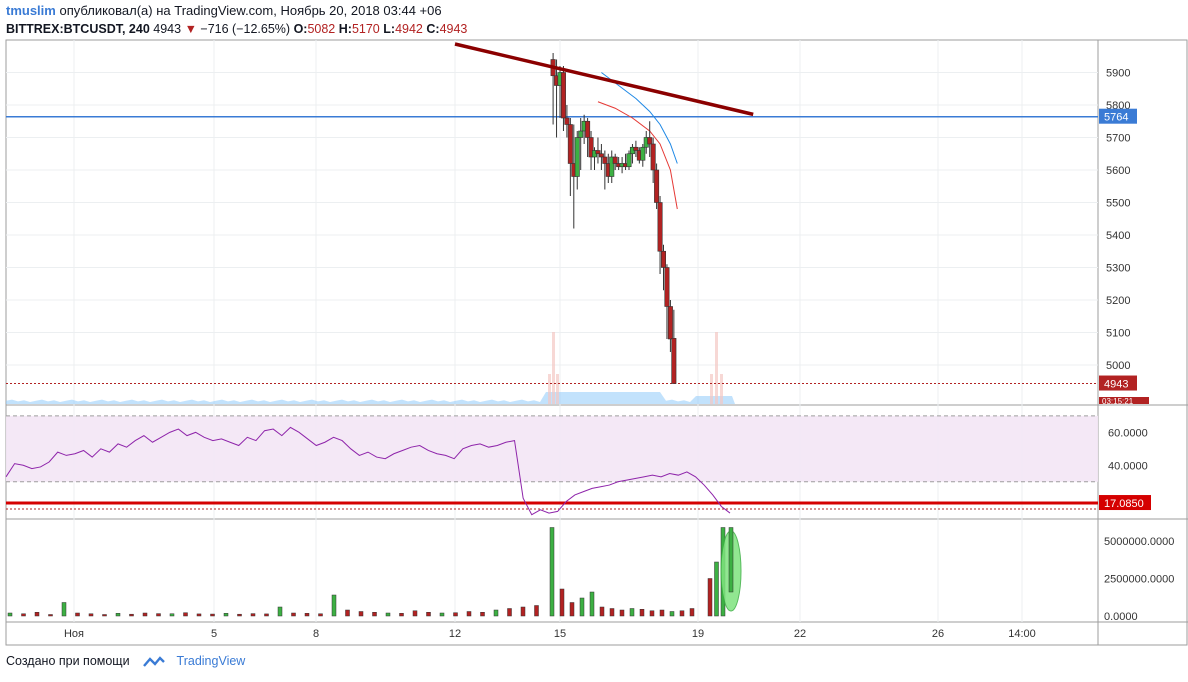 The image size is (1188, 682). Describe the element at coordinates (190, 29) in the screenshot. I see `down-arrow-icon: ▼` at that location.